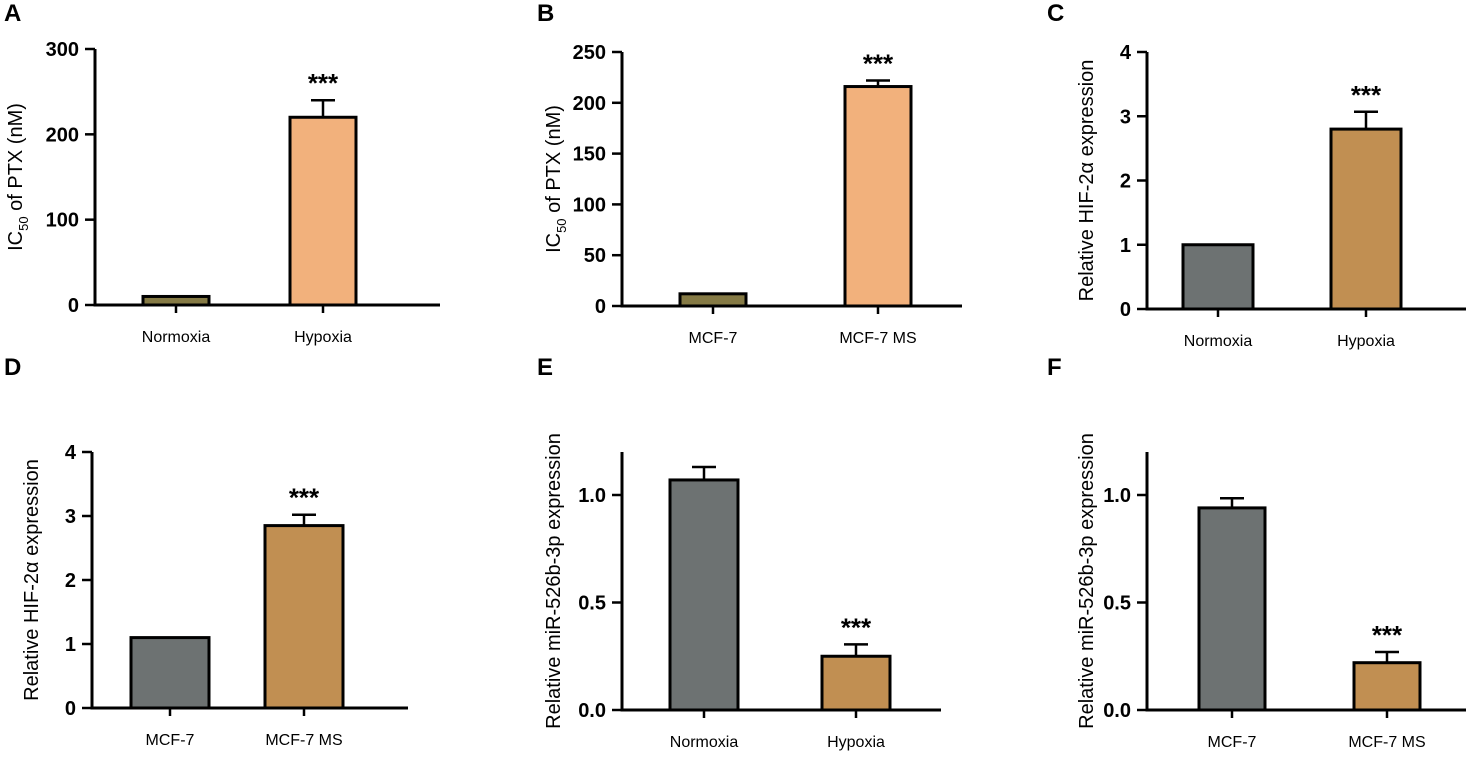 This screenshot has height=764, width=1467. Describe the element at coordinates (13, 367) in the screenshot. I see `panel-label-d: D` at that location.